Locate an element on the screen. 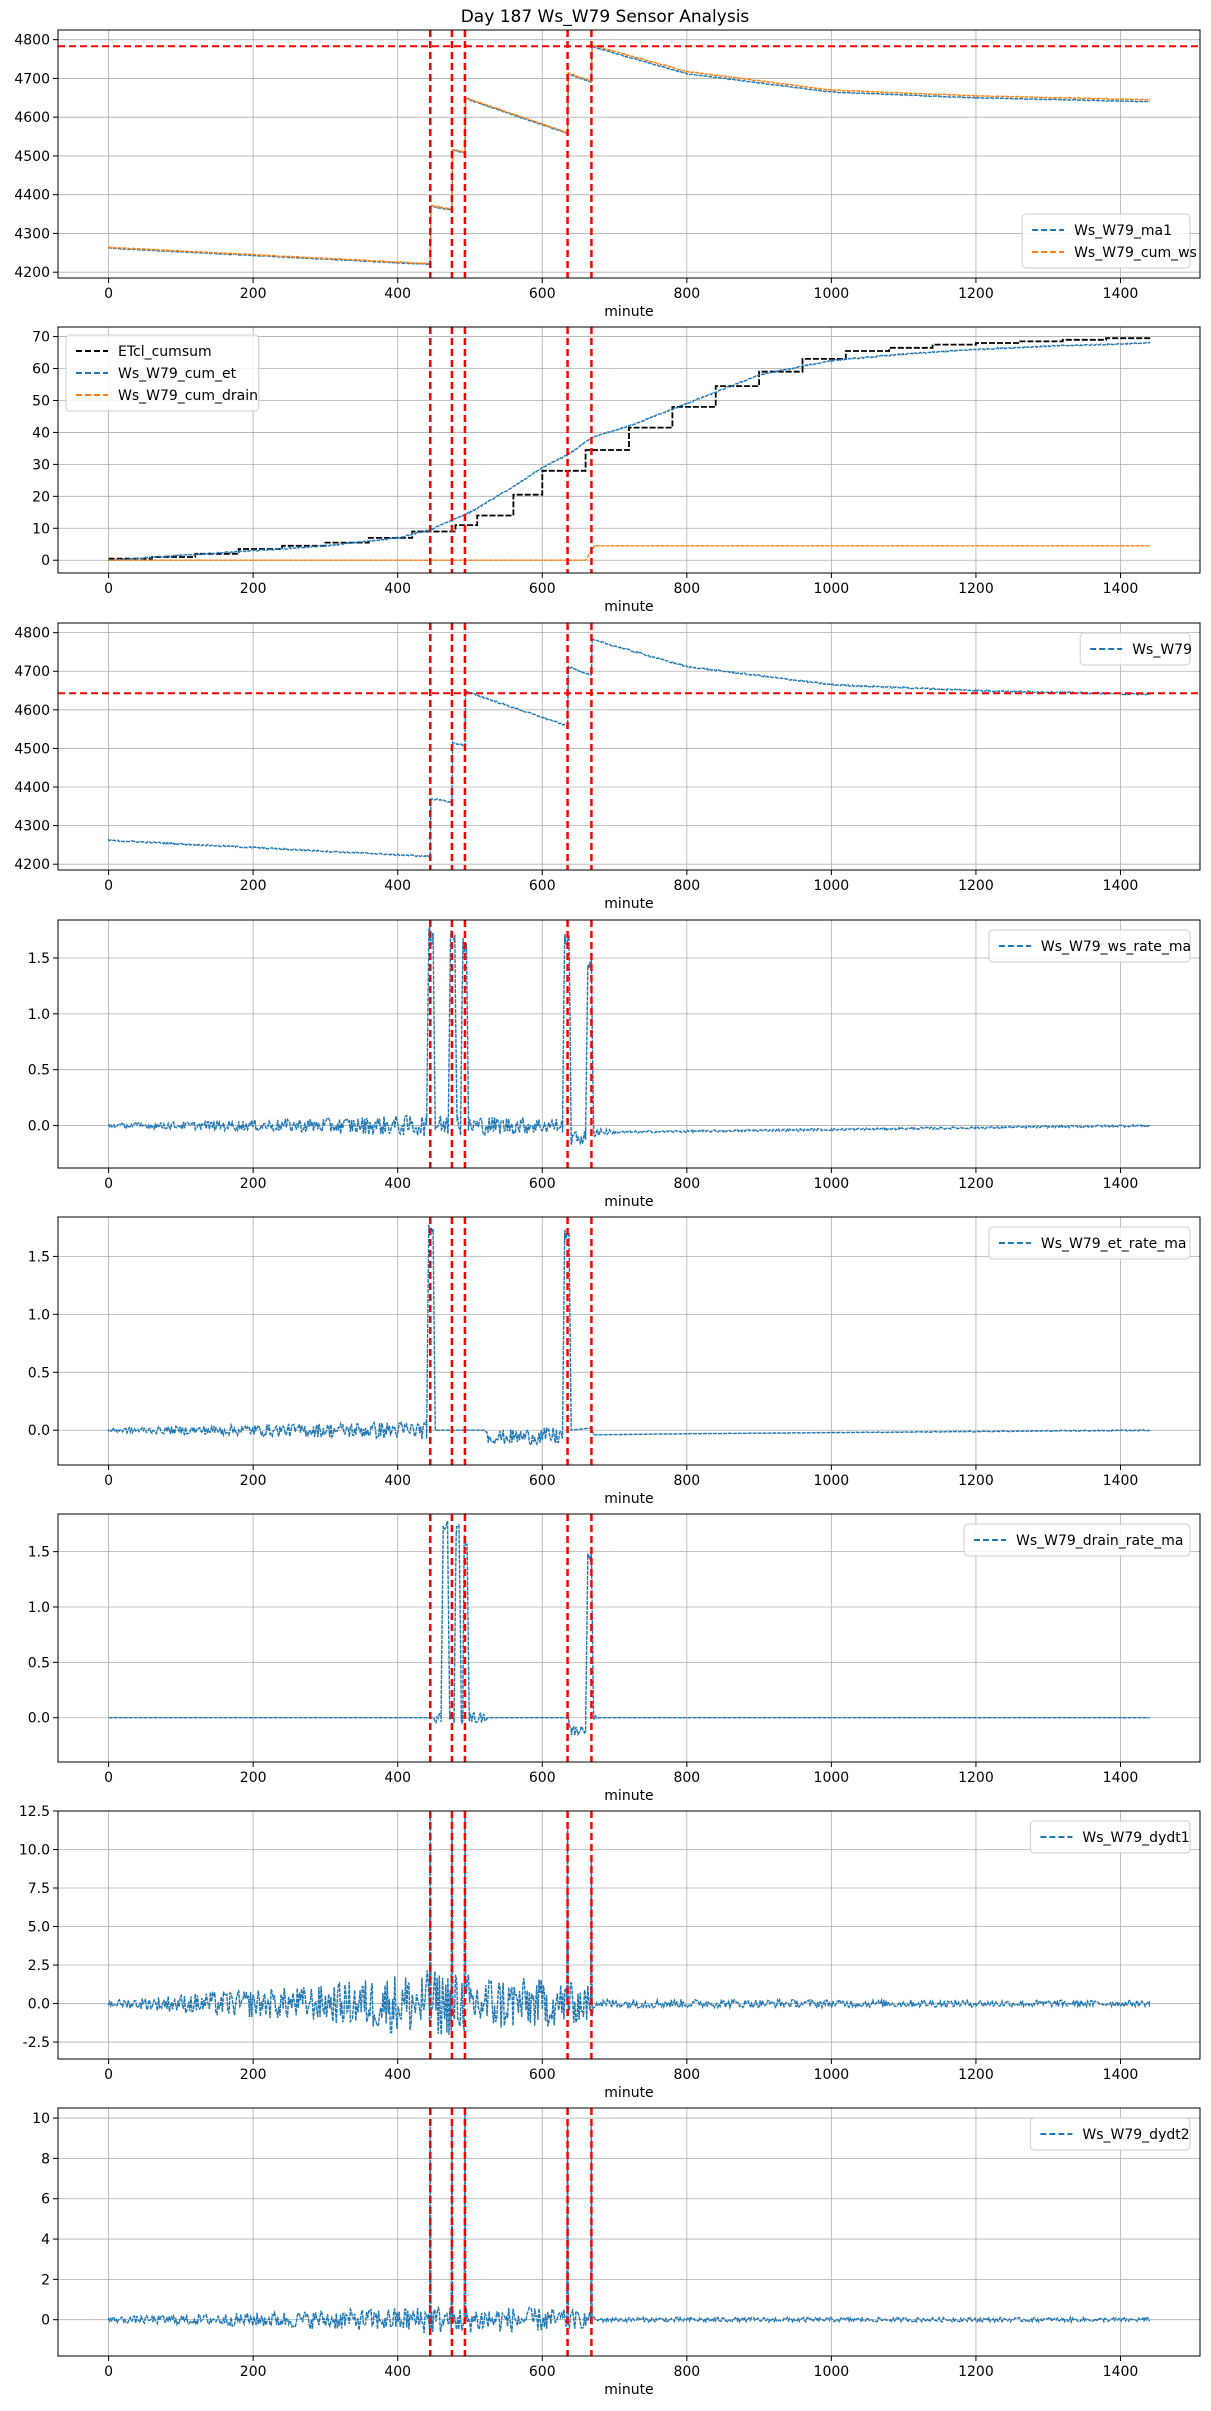 Image resolution: width=1211 pixels, height=2411 pixels. y-tick-label: 4800 is located at coordinates (32, 634).